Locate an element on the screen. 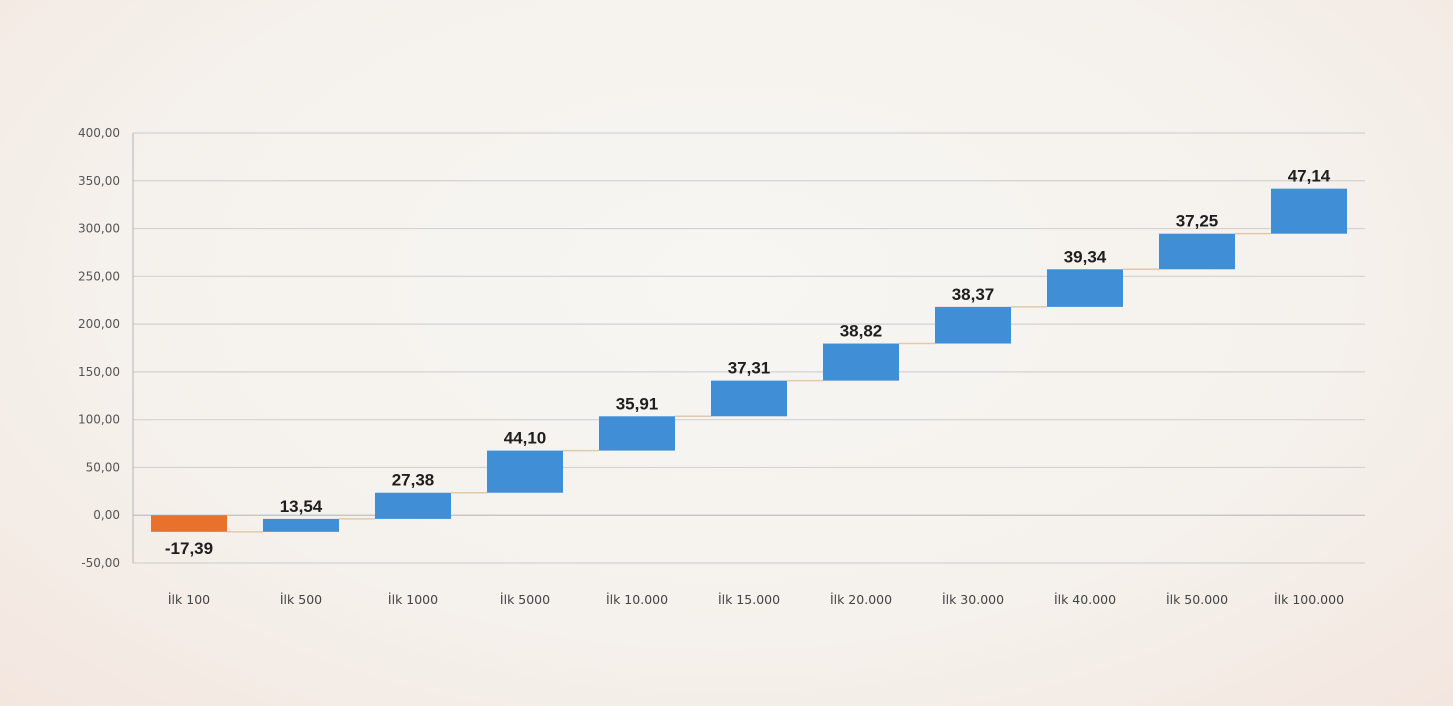  y-tick-label: 400,00 is located at coordinates (99, 133).